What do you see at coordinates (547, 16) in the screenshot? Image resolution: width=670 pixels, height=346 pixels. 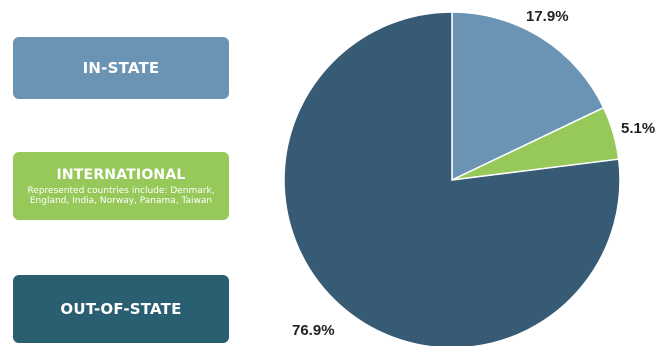 I see `slice-label-in-state: 17.9%` at bounding box center [547, 16].